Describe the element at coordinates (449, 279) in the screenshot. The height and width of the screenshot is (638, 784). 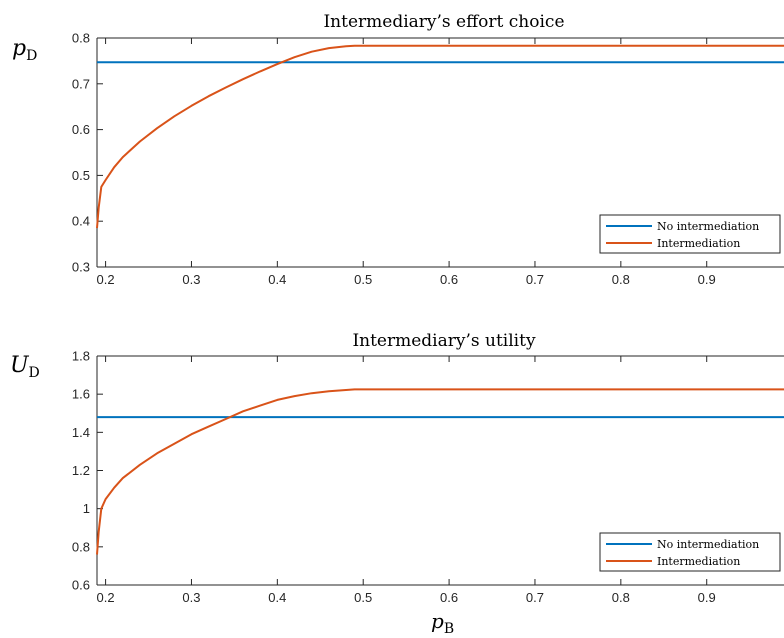
I see `effort-x-tick-label: 0.6` at that location.